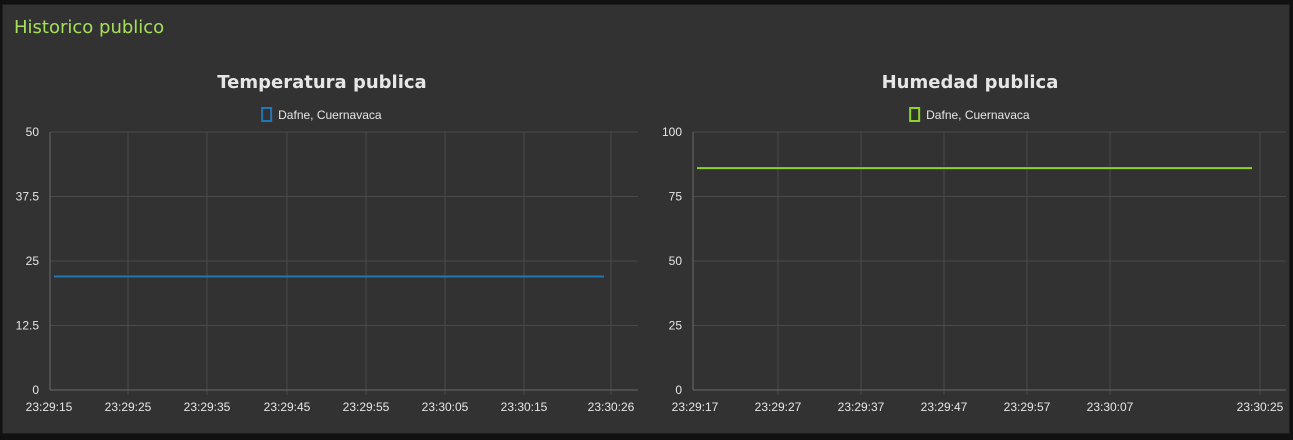  I want to click on x-tick-label: 23:29:15, so click(49, 407).